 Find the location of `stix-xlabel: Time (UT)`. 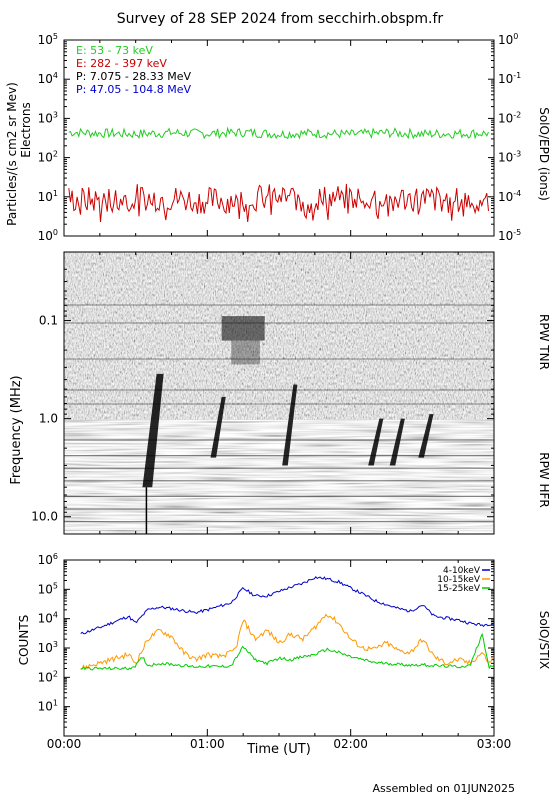

stix-xlabel: Time (UT) is located at coordinates (278, 749).